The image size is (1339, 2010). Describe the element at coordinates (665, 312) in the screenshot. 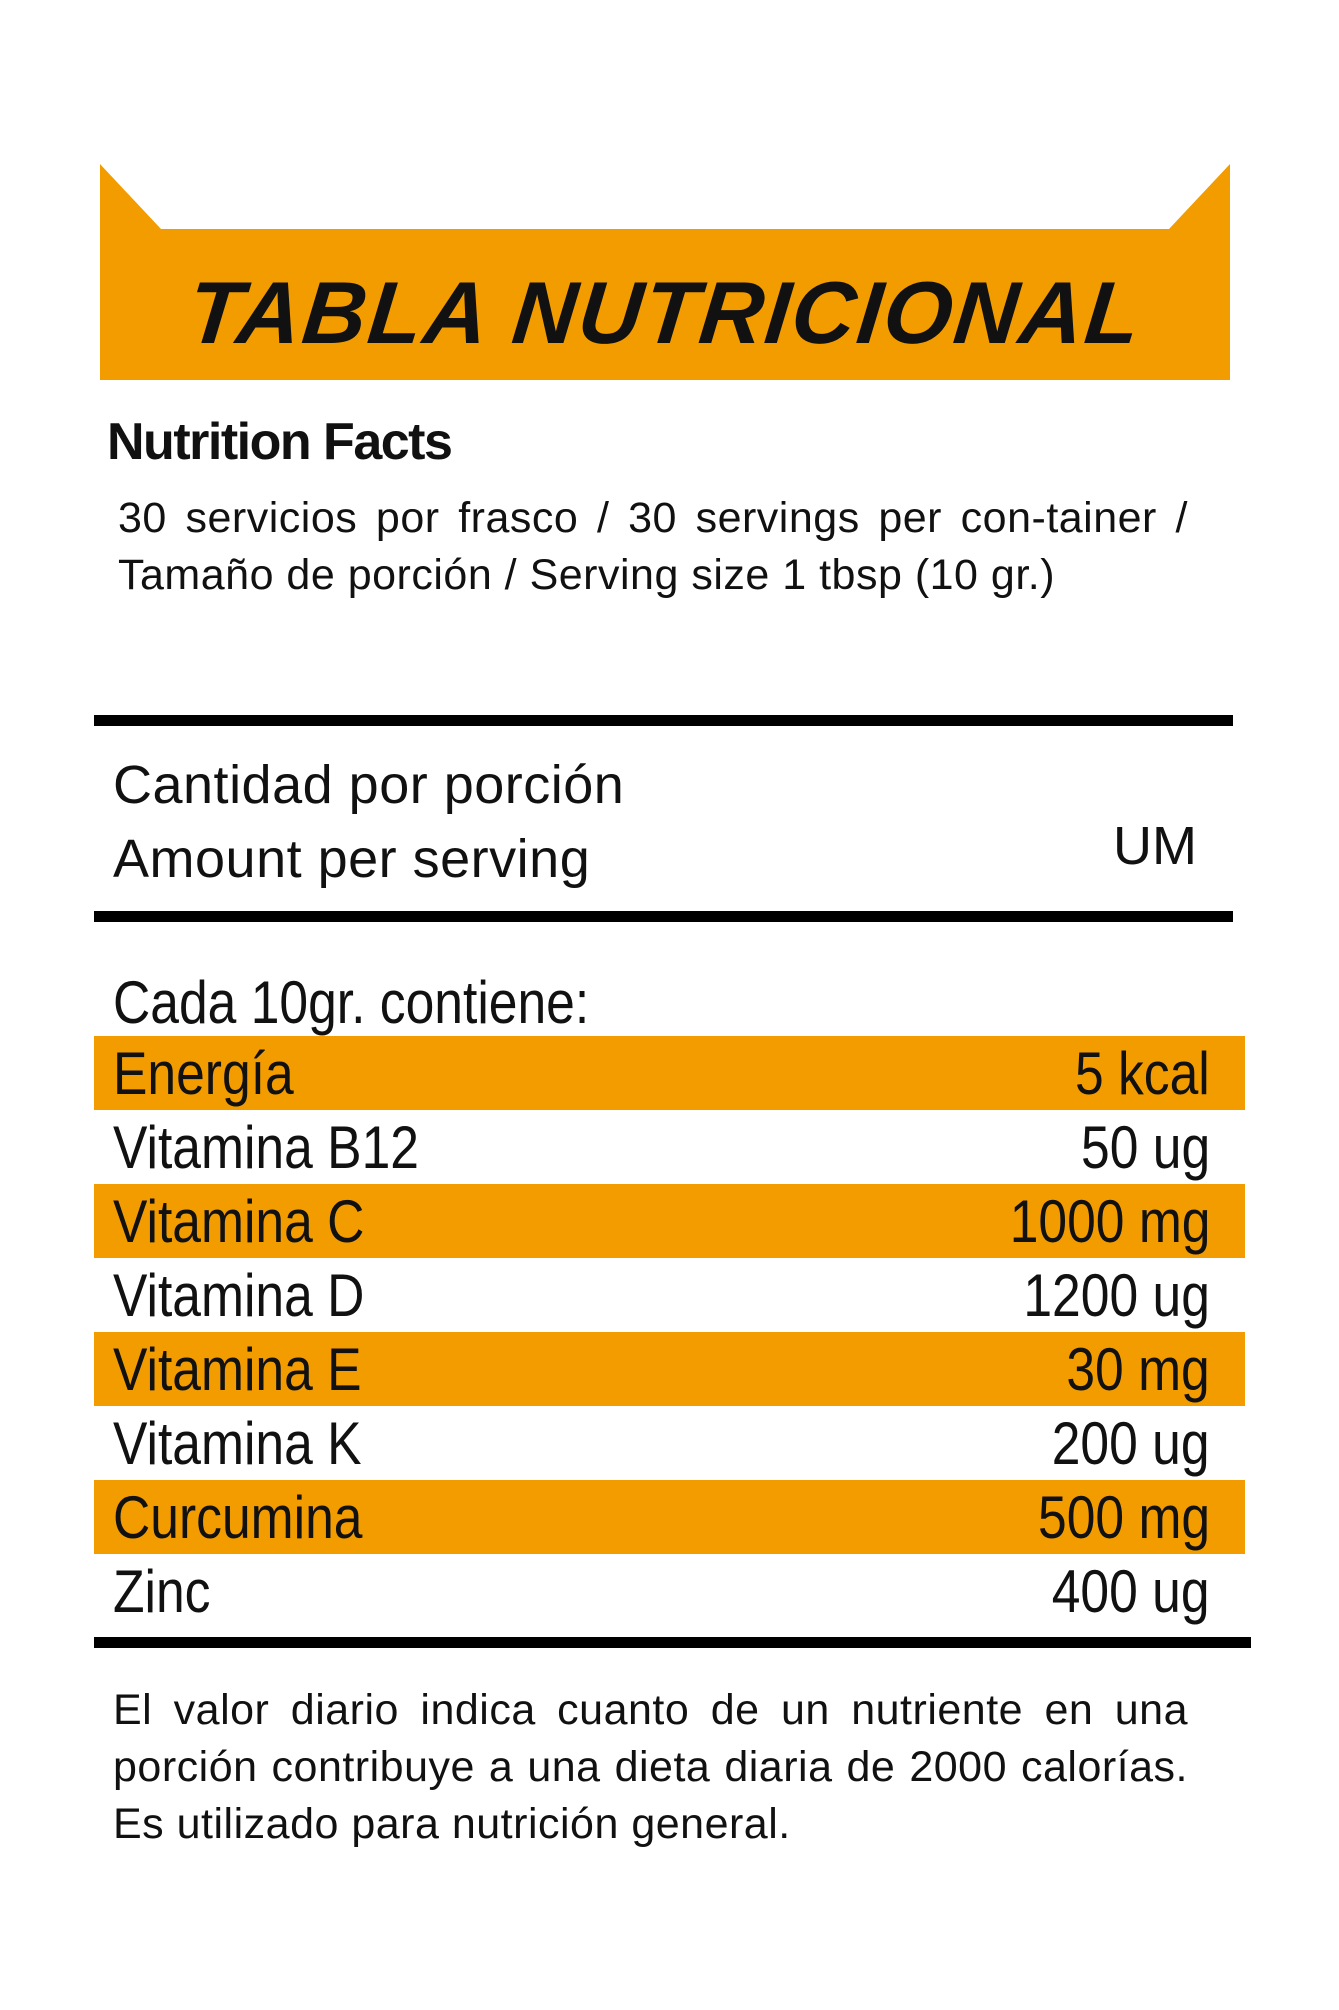

I see `page-title: TABLA NUTRICIONAL` at that location.